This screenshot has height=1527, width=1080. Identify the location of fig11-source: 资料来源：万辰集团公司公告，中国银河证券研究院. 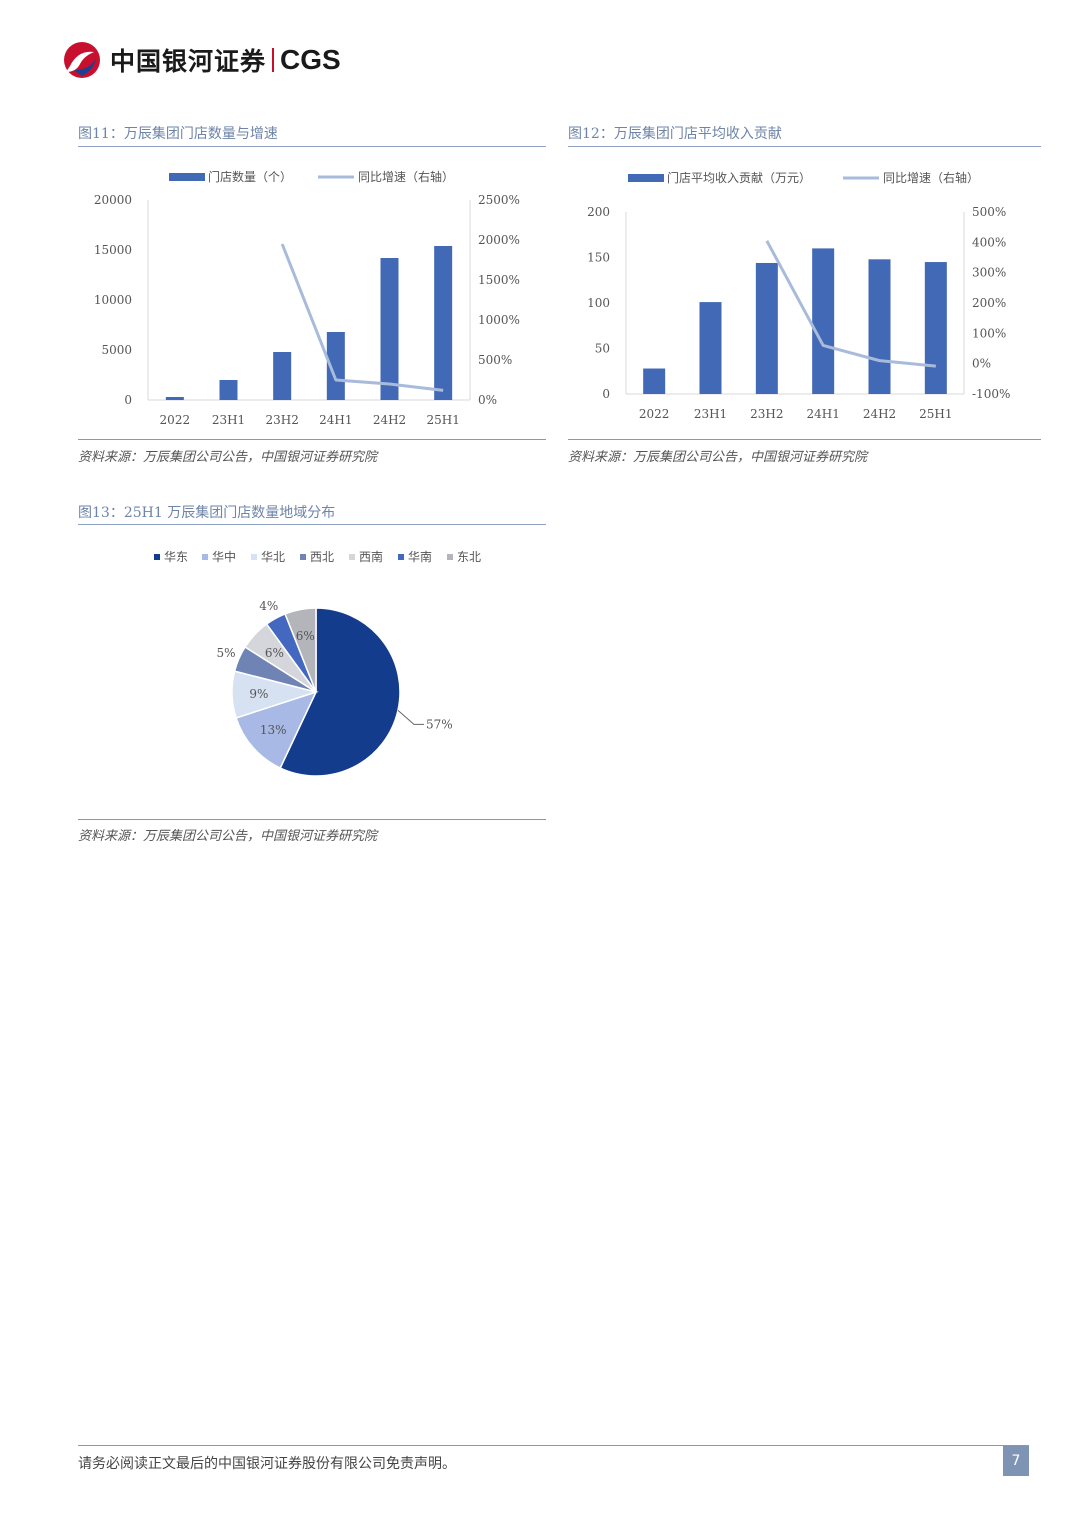
(228, 457).